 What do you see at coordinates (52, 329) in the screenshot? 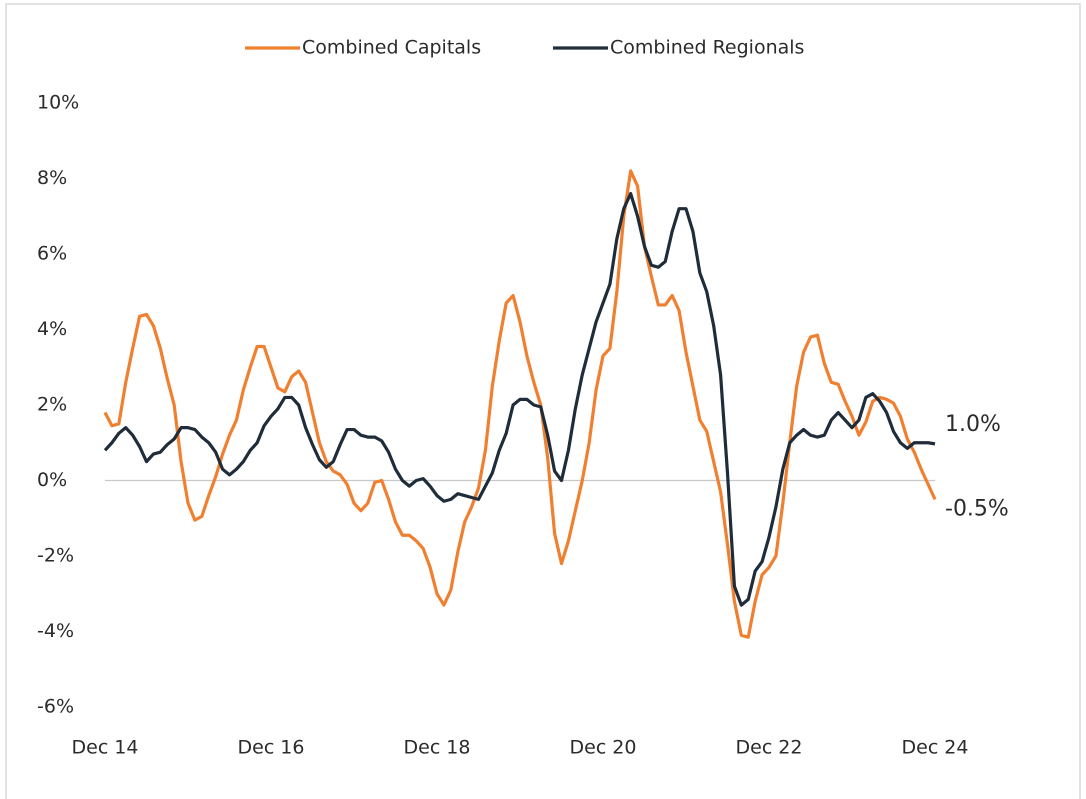
I see `y-tick-label: 4%` at bounding box center [52, 329].